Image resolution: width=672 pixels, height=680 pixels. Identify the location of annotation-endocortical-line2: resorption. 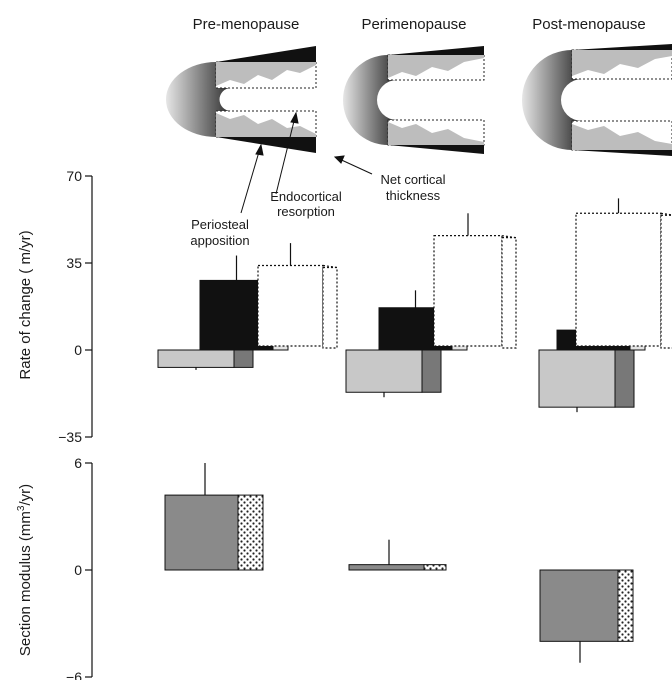
(306, 211).